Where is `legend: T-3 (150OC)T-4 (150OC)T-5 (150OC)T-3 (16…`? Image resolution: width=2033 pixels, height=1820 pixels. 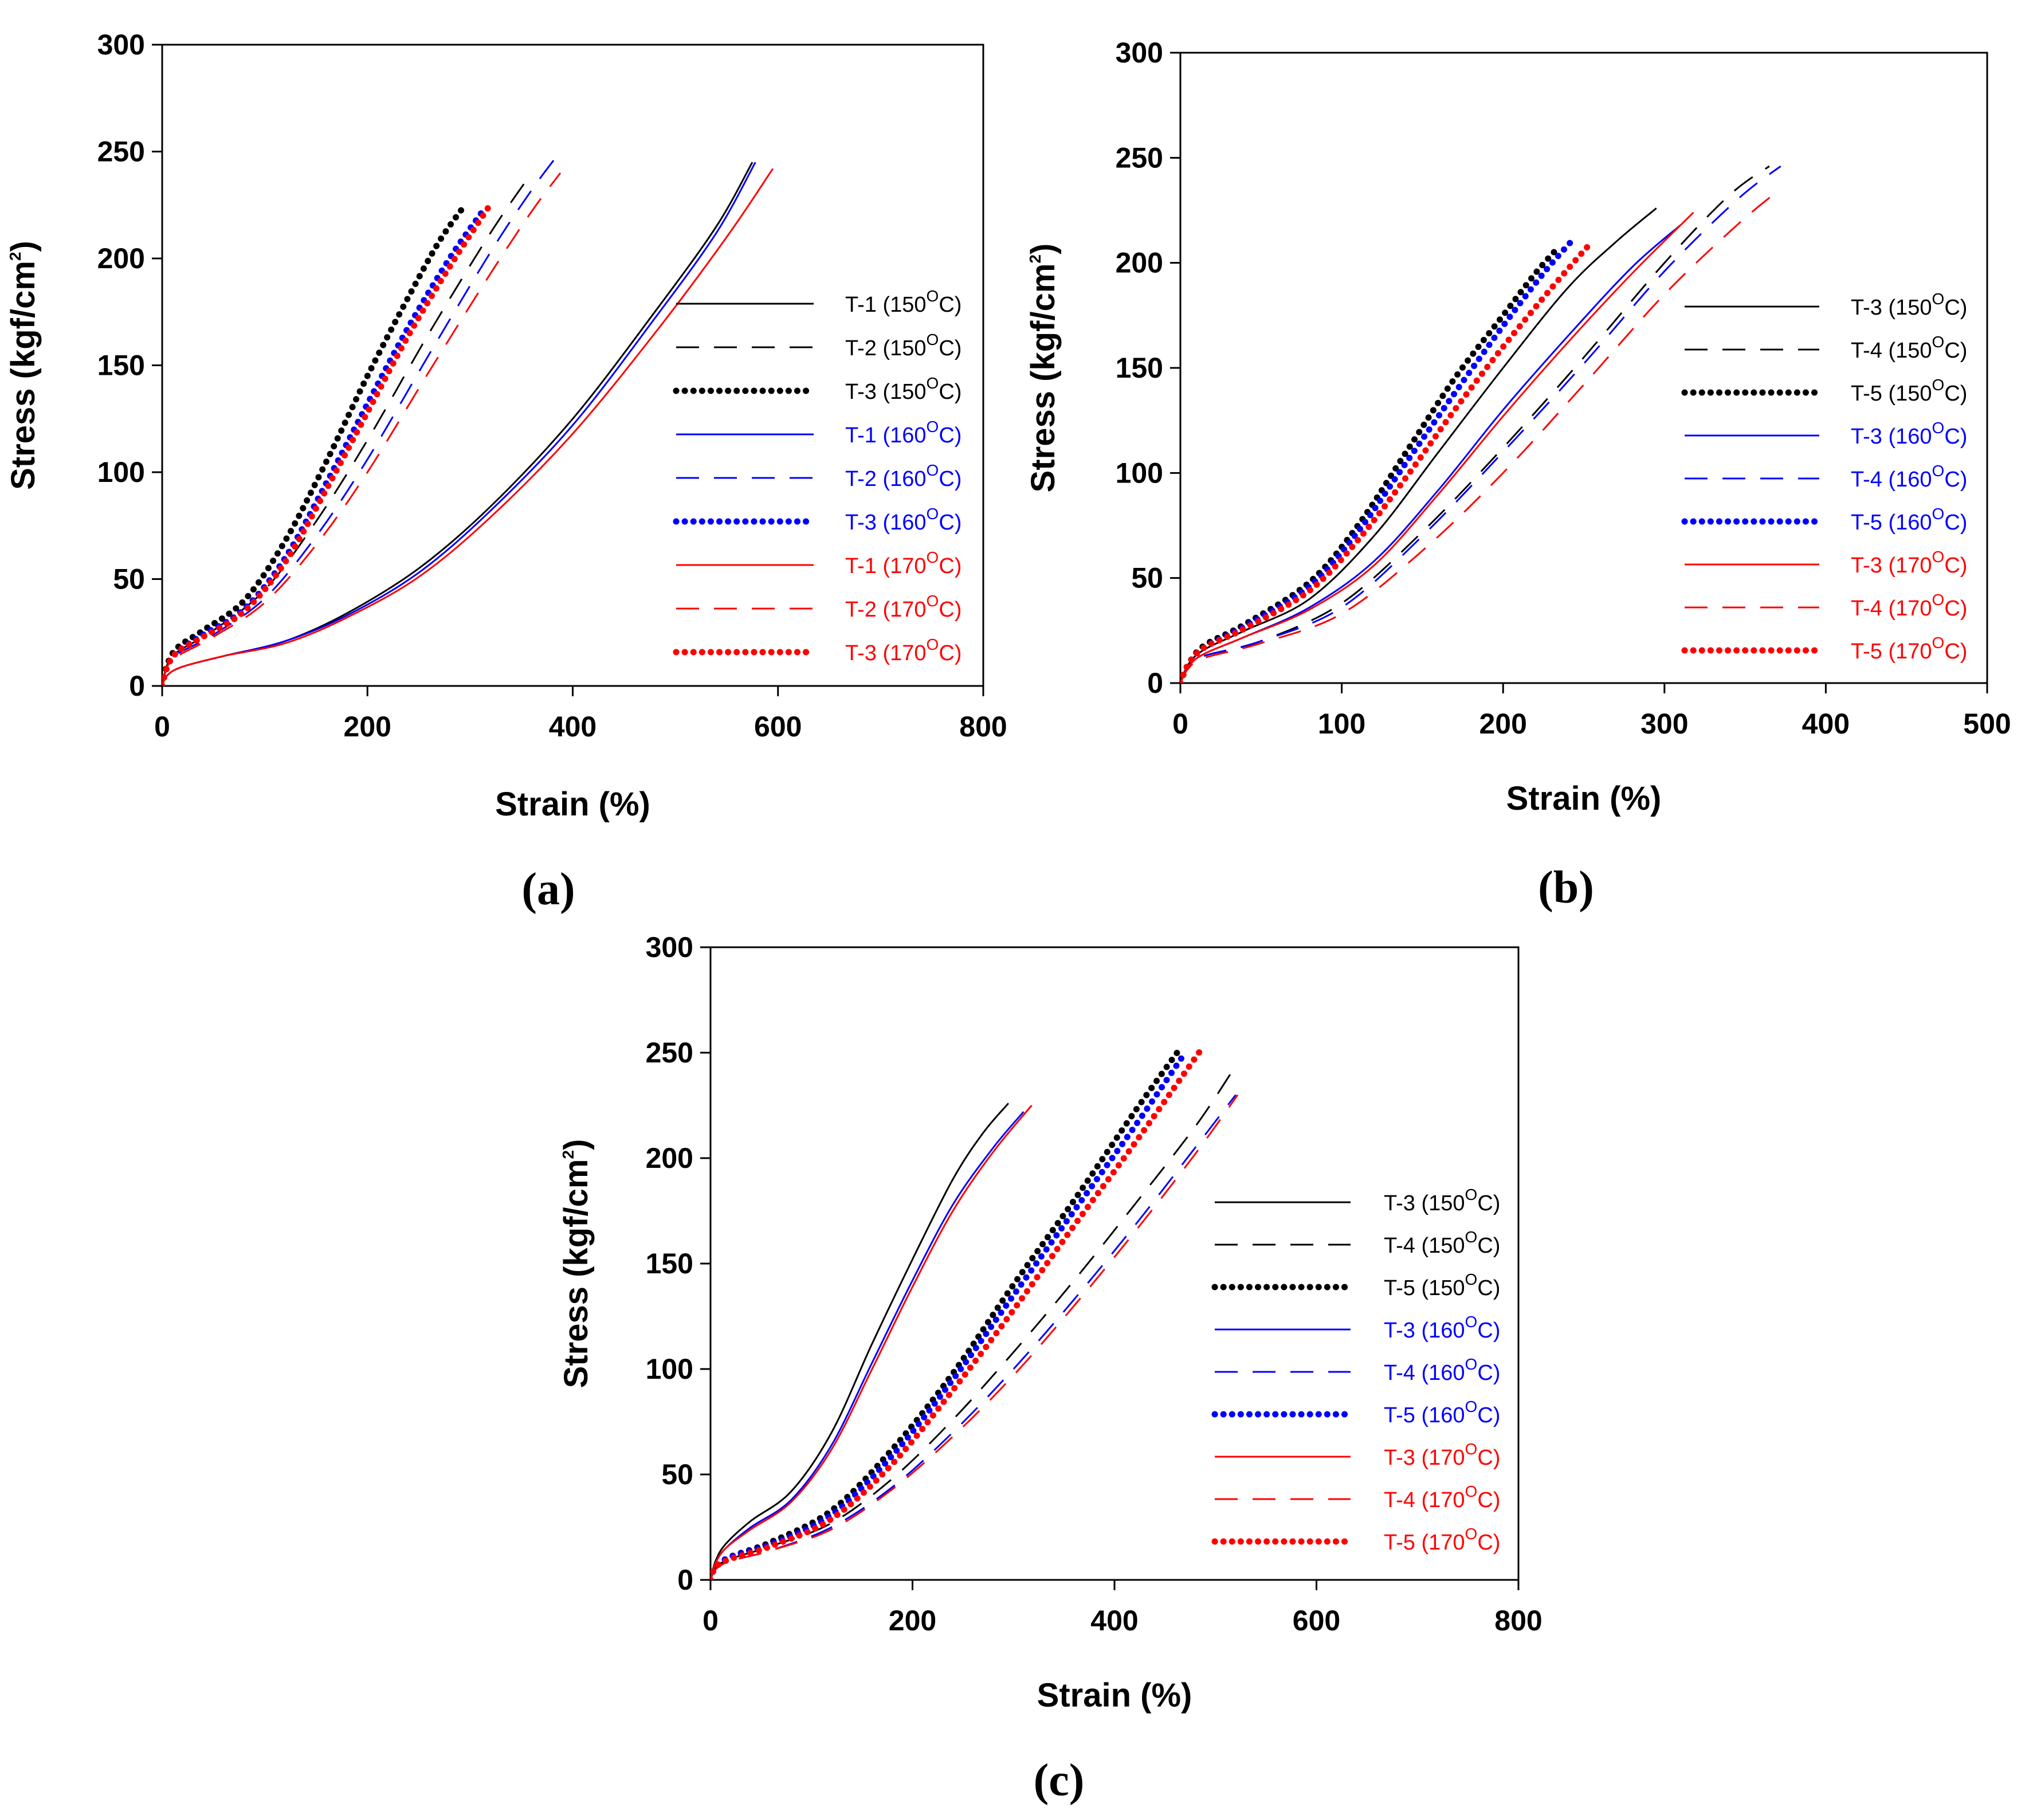 legend: T-3 (150OC)T-4 (150OC)T-5 (150OC)T-3 (16… is located at coordinates (1355, 1370).